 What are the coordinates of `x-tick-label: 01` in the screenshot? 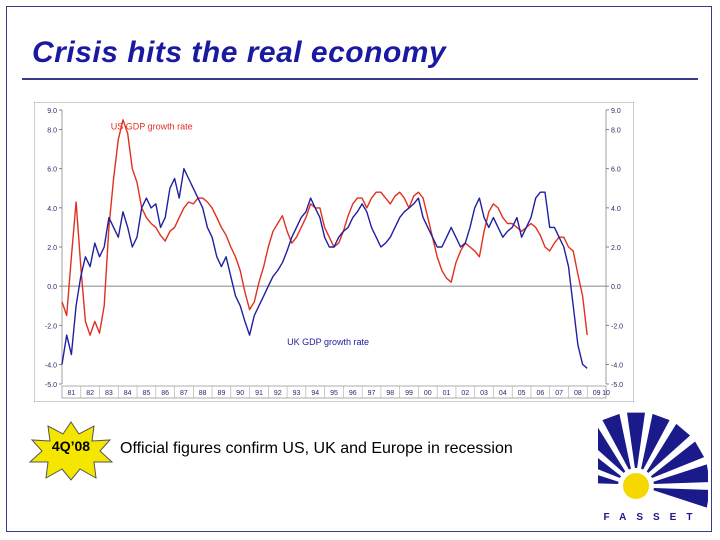 It's located at (447, 393).